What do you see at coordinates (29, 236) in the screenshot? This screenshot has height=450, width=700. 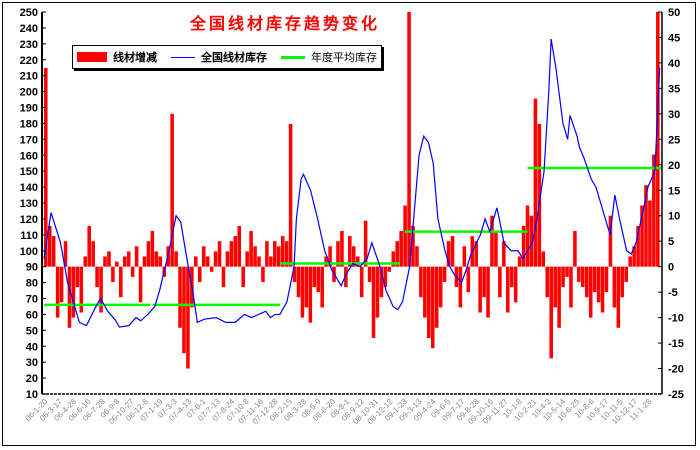 I see `left-tick-label: 110` at bounding box center [29, 236].